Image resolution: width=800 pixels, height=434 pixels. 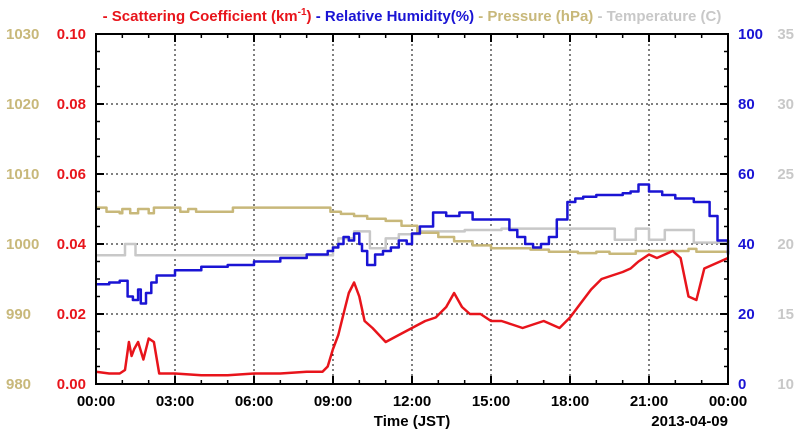 I want to click on temperature-tick-label: 30, so click(x=785, y=104).